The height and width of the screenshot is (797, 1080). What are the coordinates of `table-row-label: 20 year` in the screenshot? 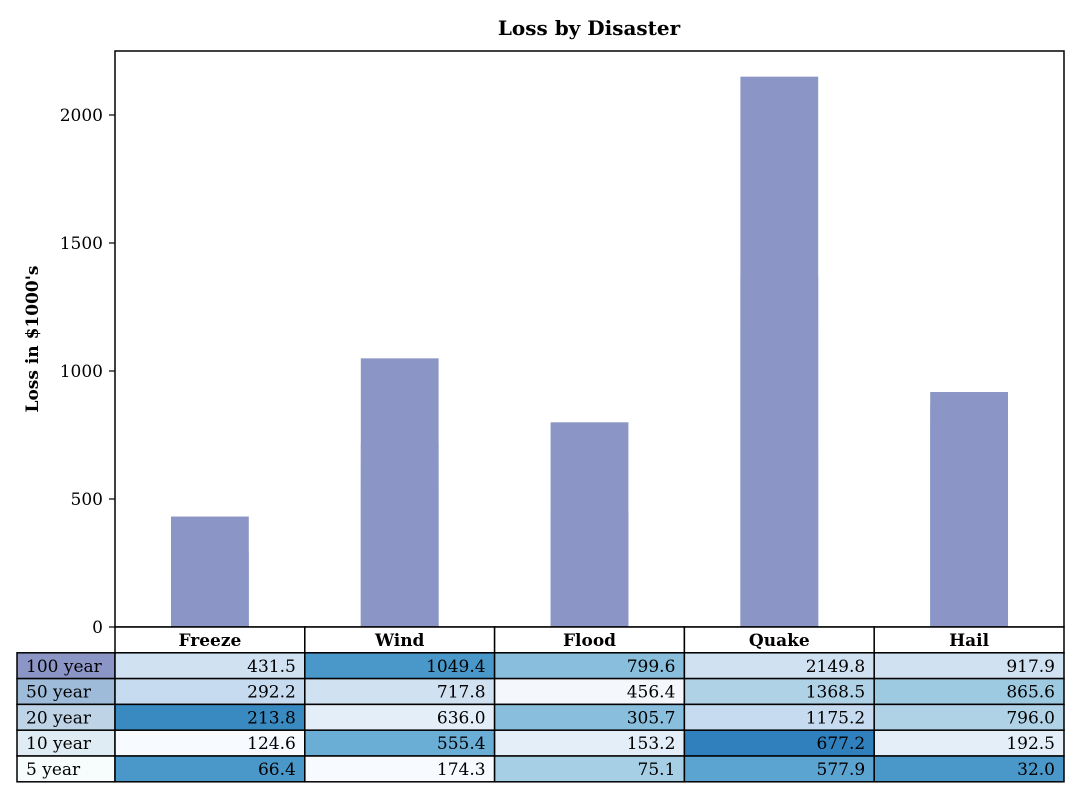 It's located at (59, 718).